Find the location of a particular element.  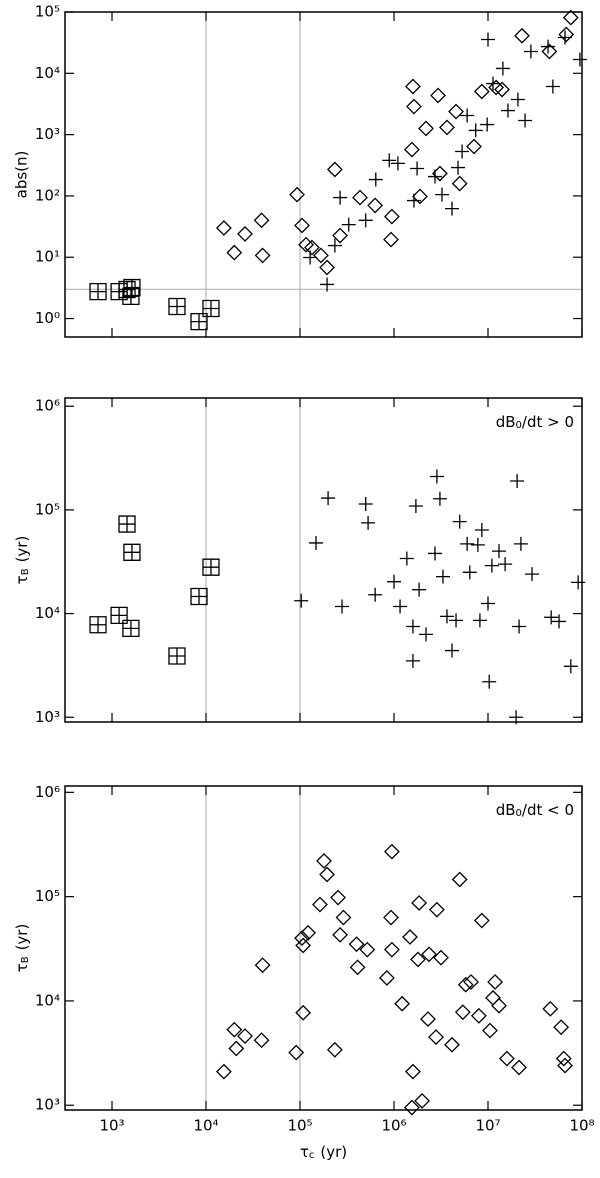

annotation-part: /dt > 0 is located at coordinates (548, 422).